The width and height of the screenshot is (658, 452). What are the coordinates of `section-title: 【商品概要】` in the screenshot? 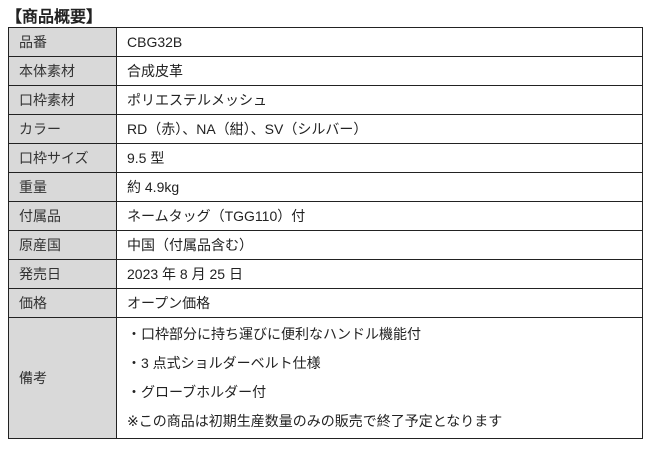 It's located at (54, 17).